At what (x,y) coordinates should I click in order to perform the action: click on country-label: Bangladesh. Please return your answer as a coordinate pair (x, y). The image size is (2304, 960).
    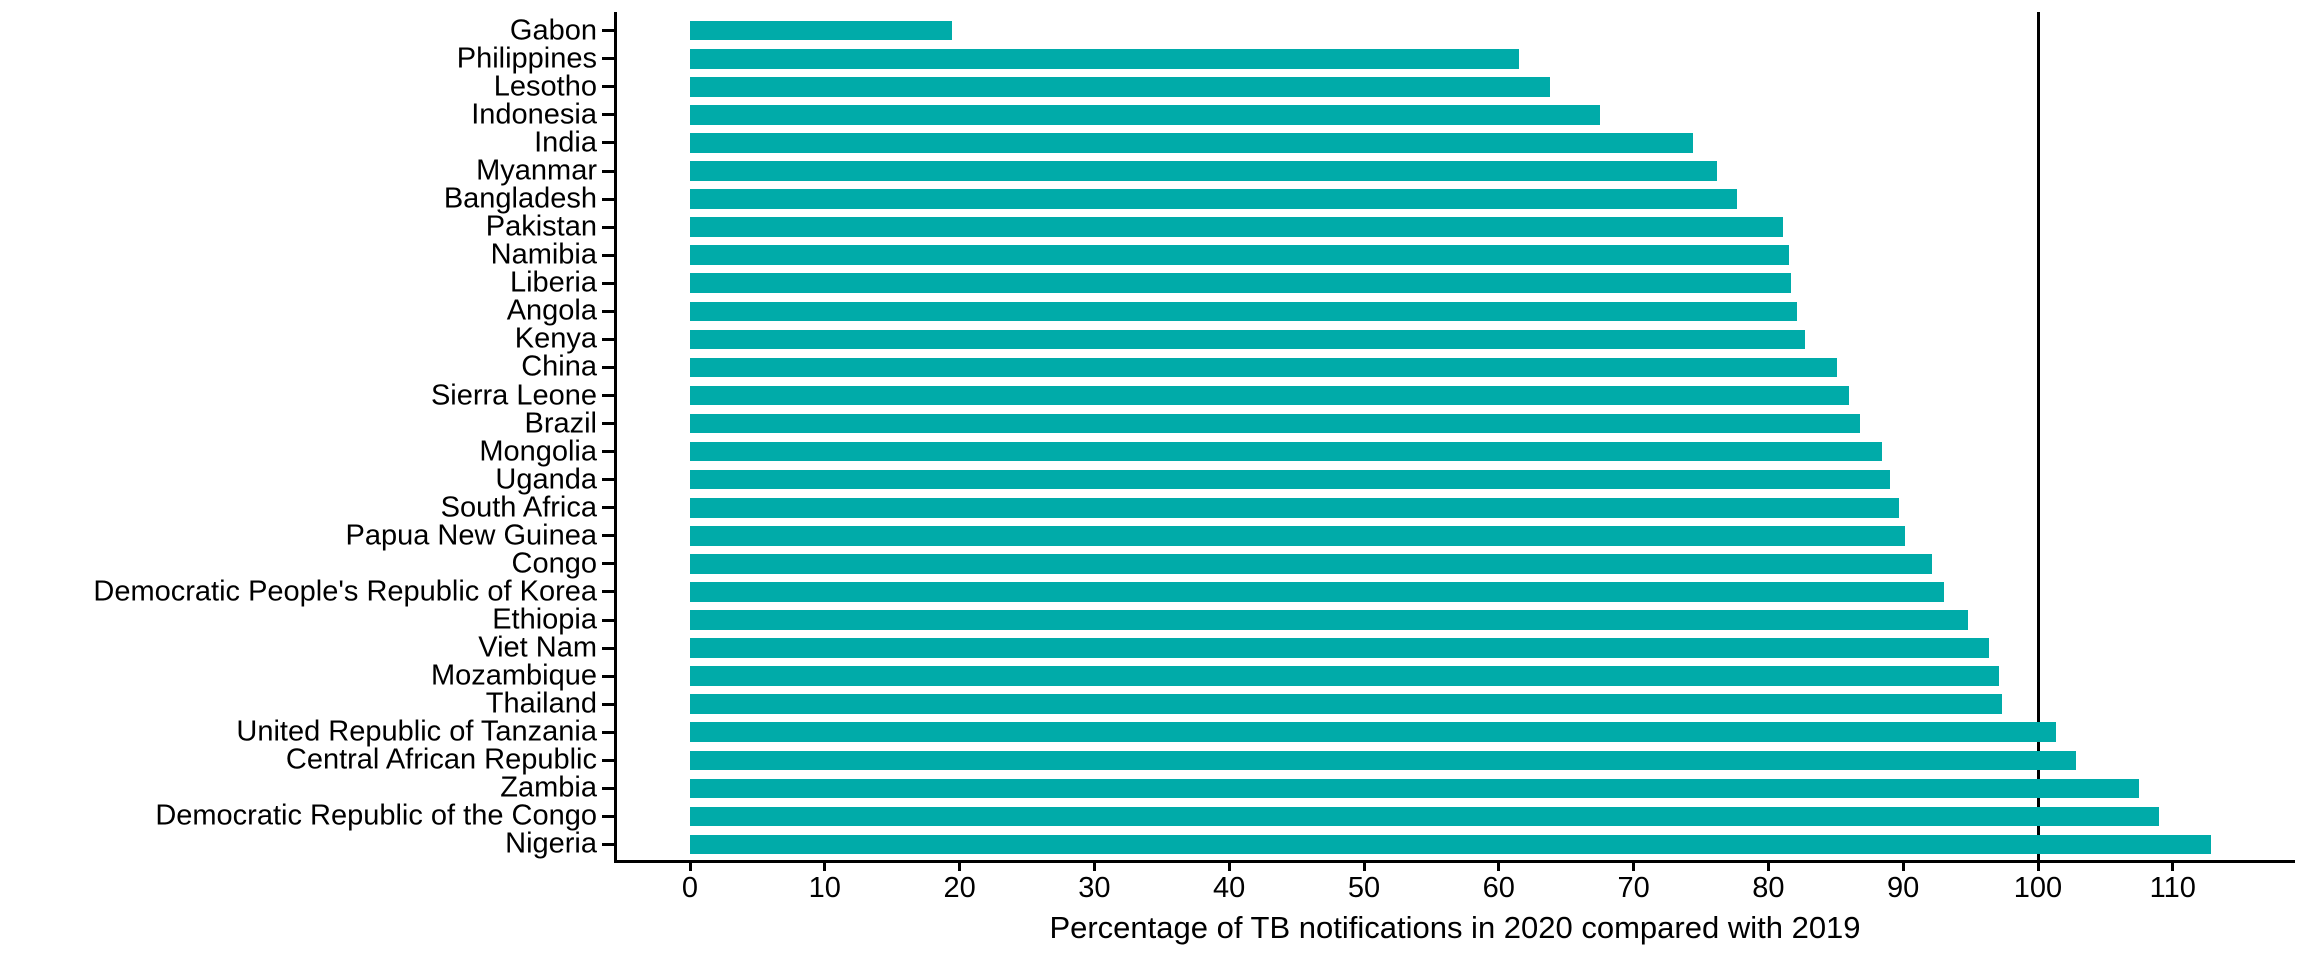
    Looking at the image, I should click on (520, 198).